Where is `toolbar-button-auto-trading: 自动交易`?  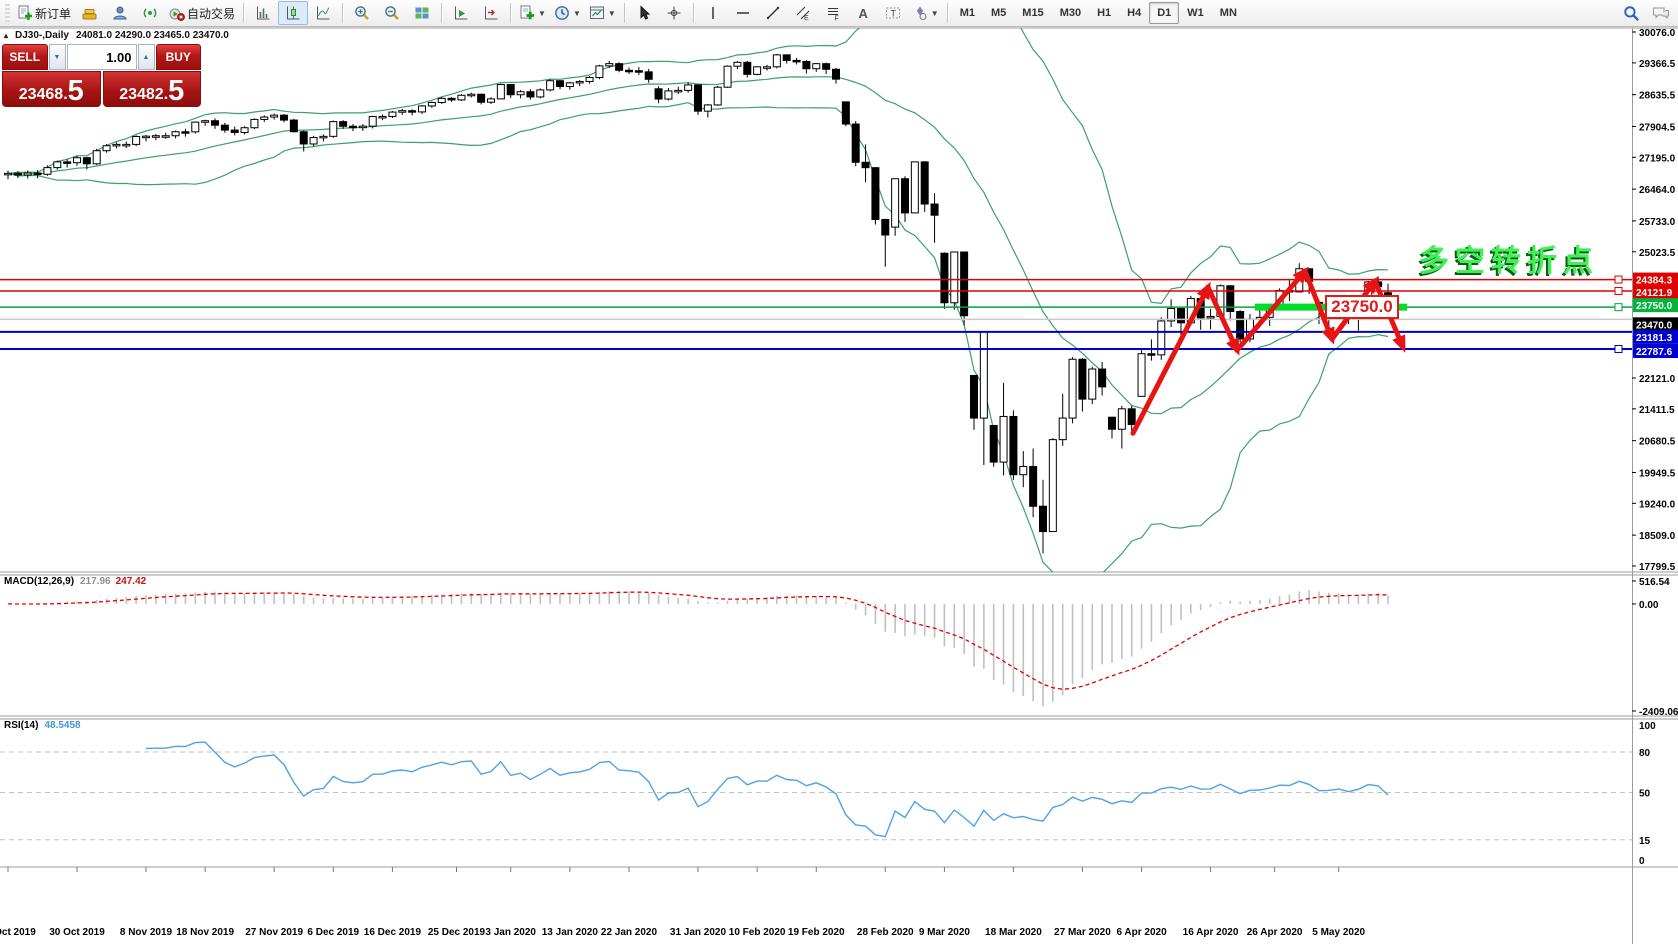
toolbar-button-auto-trading: 自动交易 is located at coordinates (202, 13).